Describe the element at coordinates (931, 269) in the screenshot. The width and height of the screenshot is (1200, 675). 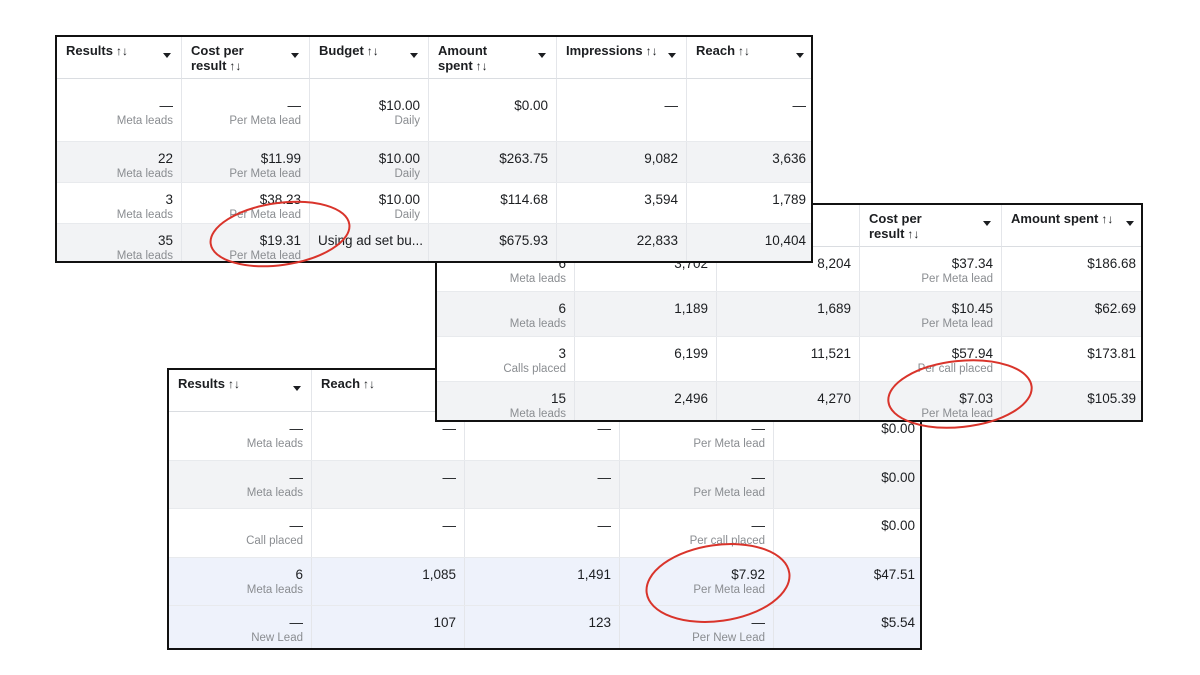
I see `table-cell: $37.34 Per Meta lead` at that location.